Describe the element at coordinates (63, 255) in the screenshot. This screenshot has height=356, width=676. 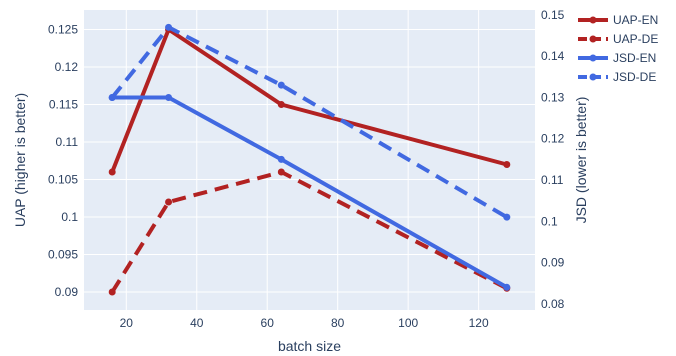
I see `left-tick-label: 0.095` at that location.